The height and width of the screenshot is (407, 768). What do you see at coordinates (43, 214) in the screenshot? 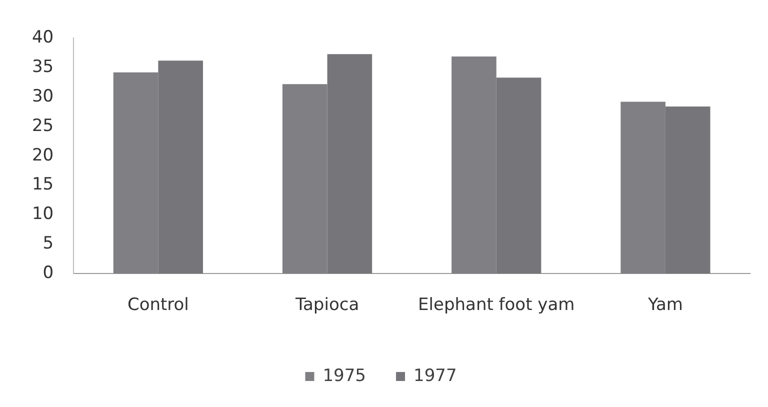
I see `y-tick-label: 10` at bounding box center [43, 214].